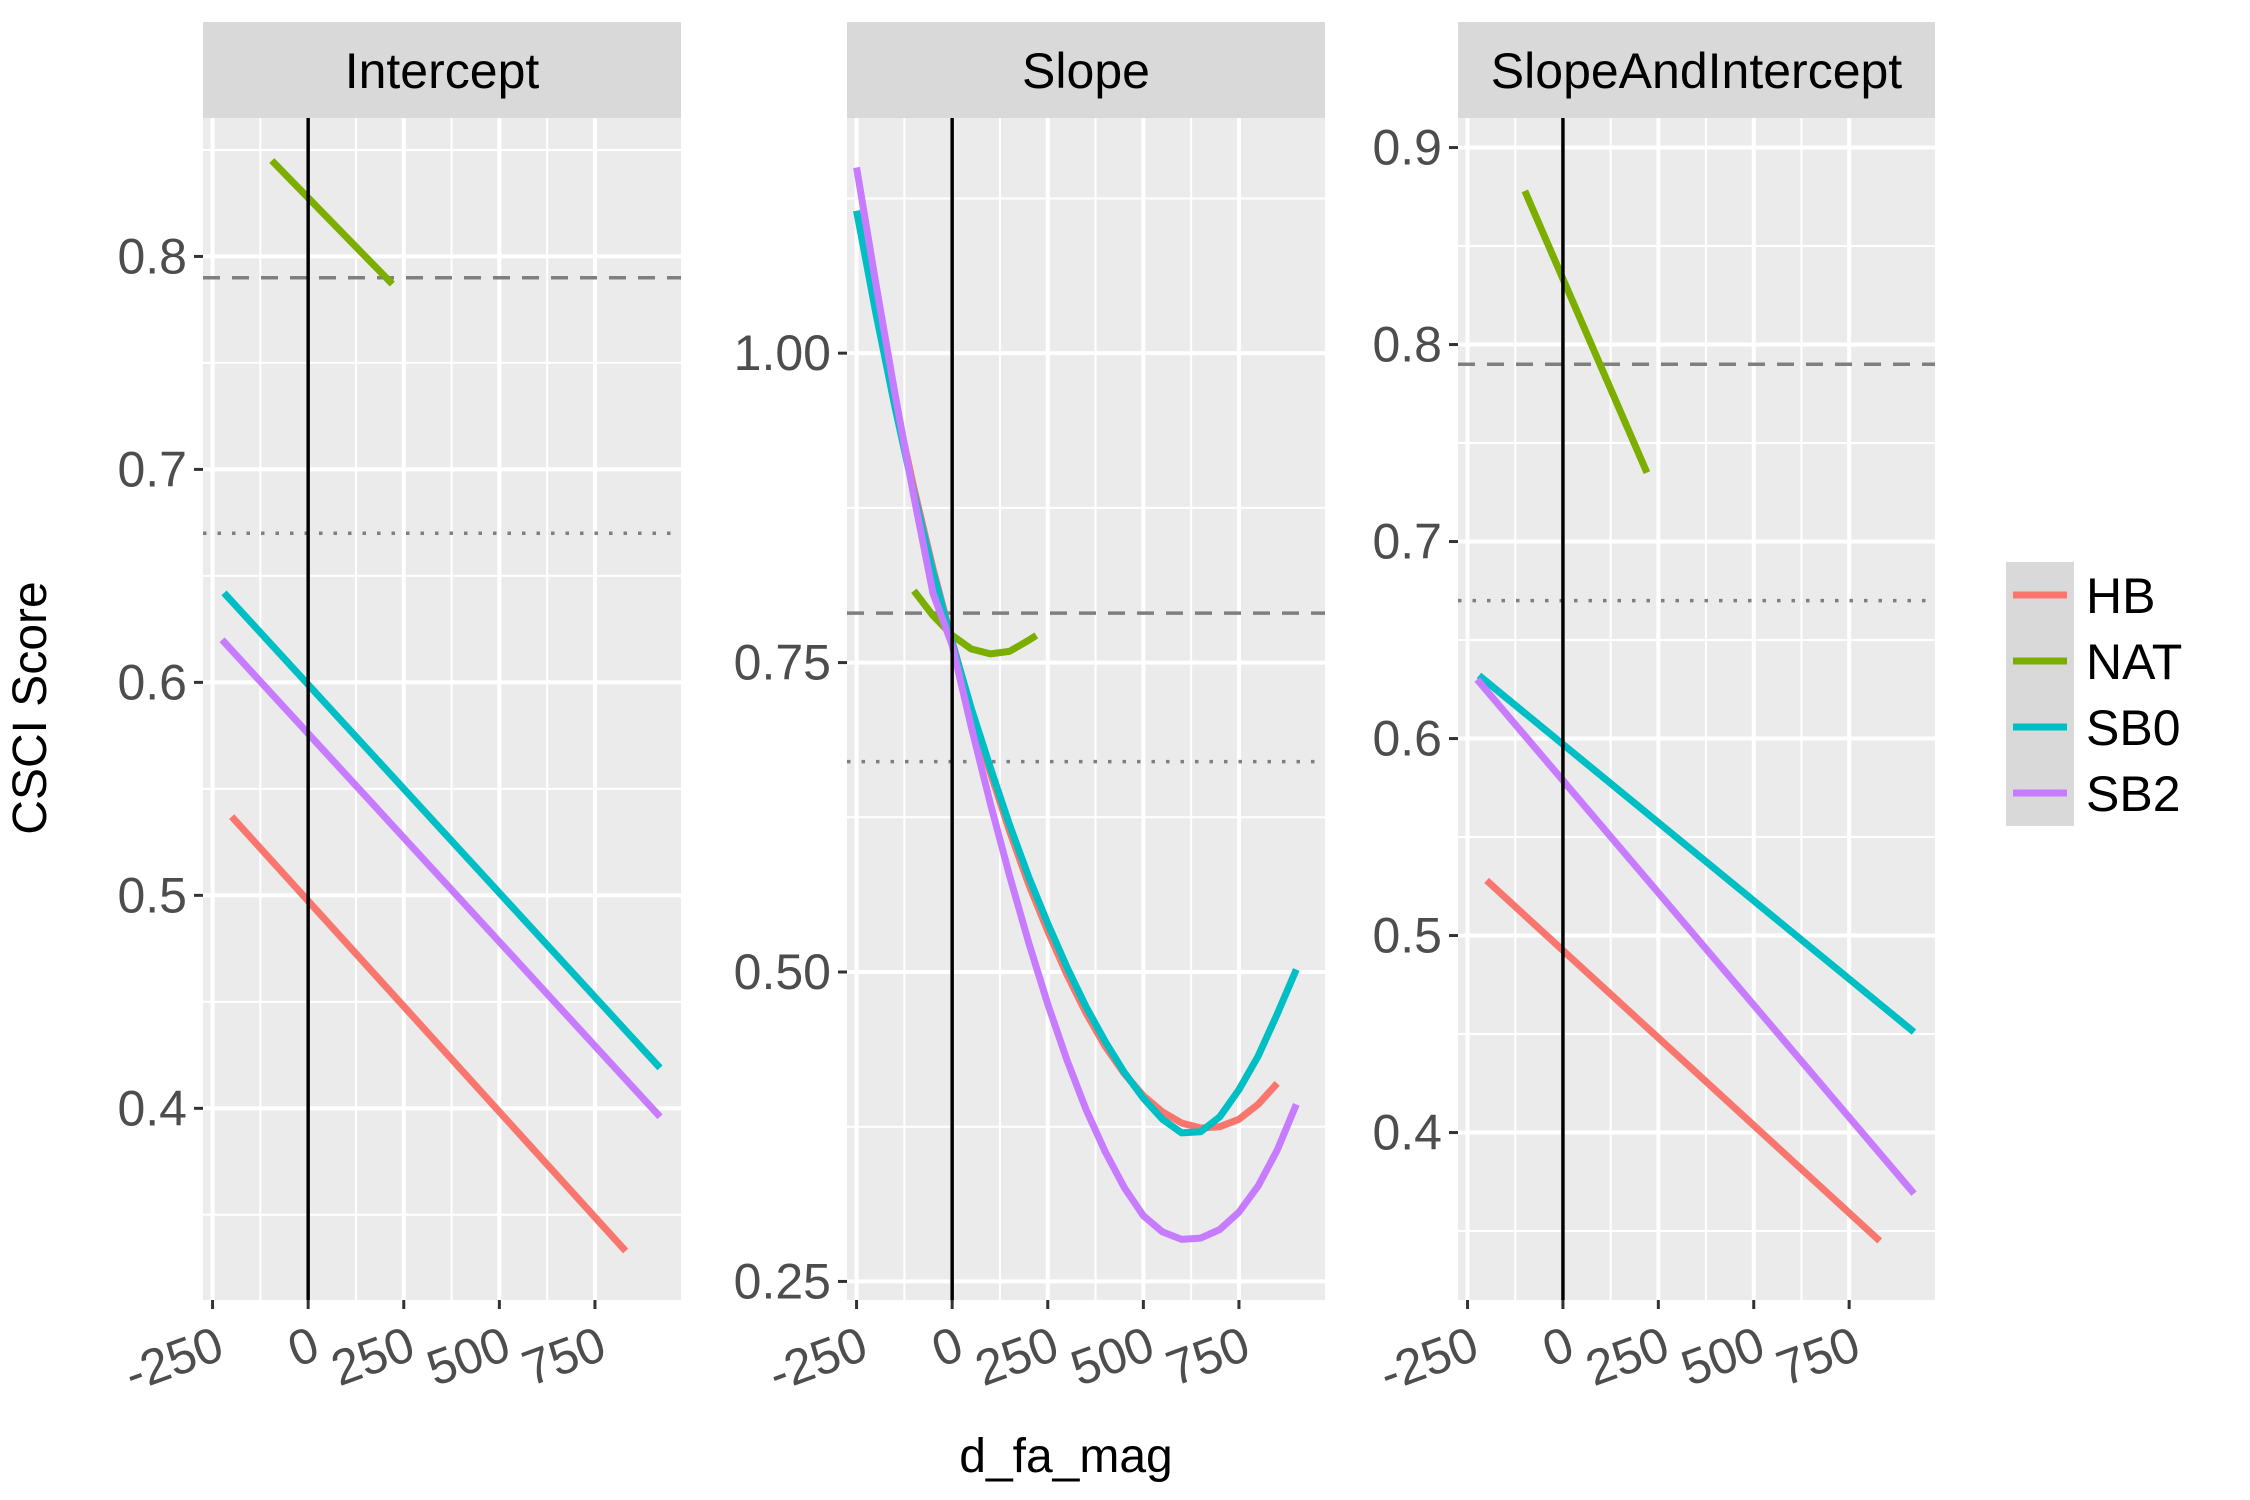  What do you see at coordinates (1066, 1456) in the screenshot?
I see `x-axis-label: d_fa_mag` at bounding box center [1066, 1456].